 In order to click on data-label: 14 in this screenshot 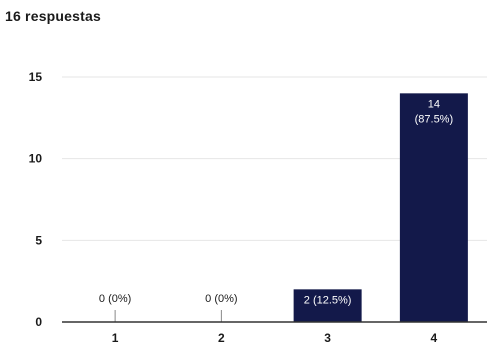, I will do `click(434, 104)`.